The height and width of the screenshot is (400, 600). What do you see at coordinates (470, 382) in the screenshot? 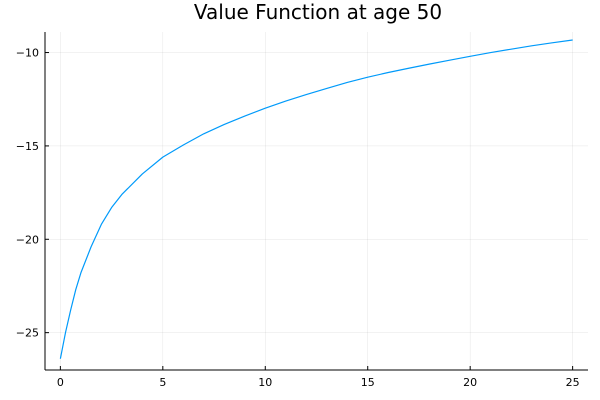
I see `x-tick-label: 20` at bounding box center [470, 382].